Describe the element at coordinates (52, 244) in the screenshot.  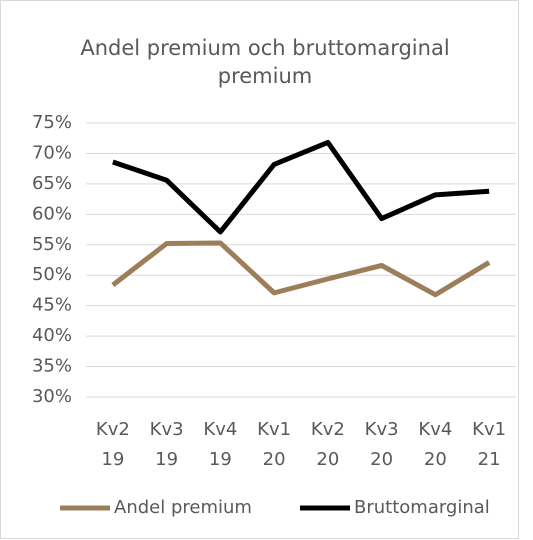
I see `y-tick-label: 55%` at that location.